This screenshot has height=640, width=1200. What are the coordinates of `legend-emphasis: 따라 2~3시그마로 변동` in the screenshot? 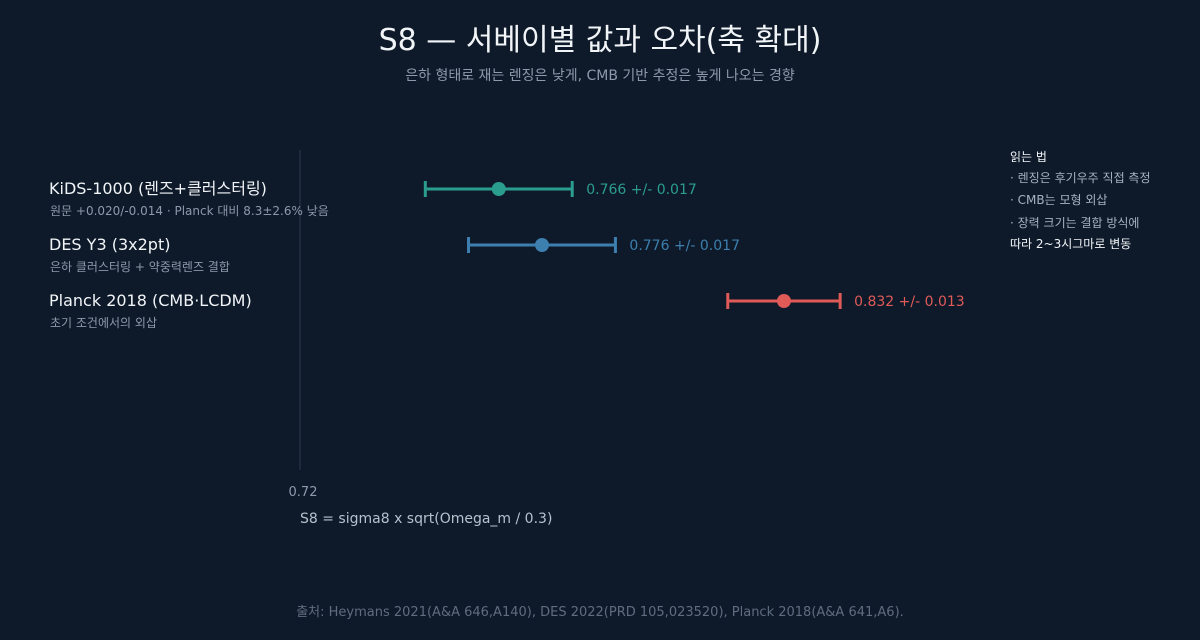 It's located at (1070, 244).